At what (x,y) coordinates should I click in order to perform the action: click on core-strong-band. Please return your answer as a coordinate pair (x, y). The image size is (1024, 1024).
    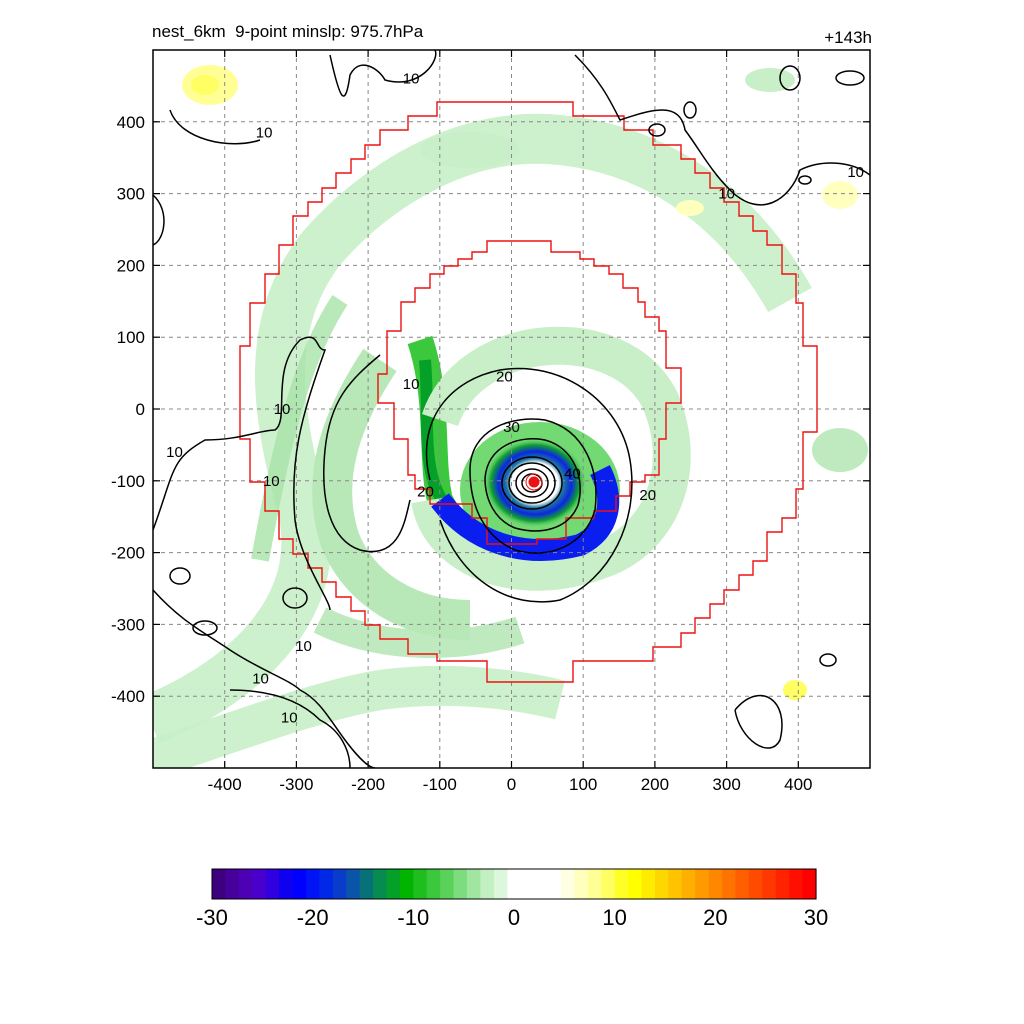
    Looking at the image, I should click on (525, 513).